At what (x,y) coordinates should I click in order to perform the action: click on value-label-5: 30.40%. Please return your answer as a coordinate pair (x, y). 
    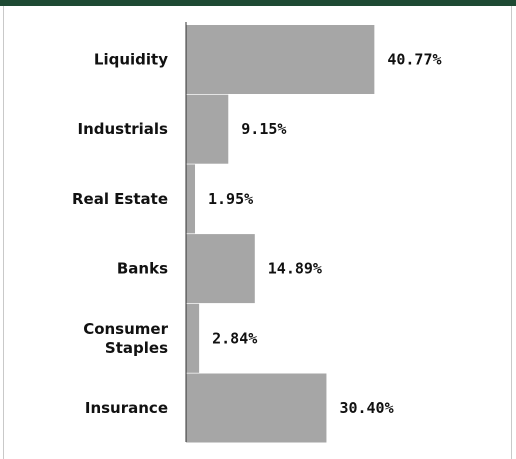
    Looking at the image, I should click on (366, 408).